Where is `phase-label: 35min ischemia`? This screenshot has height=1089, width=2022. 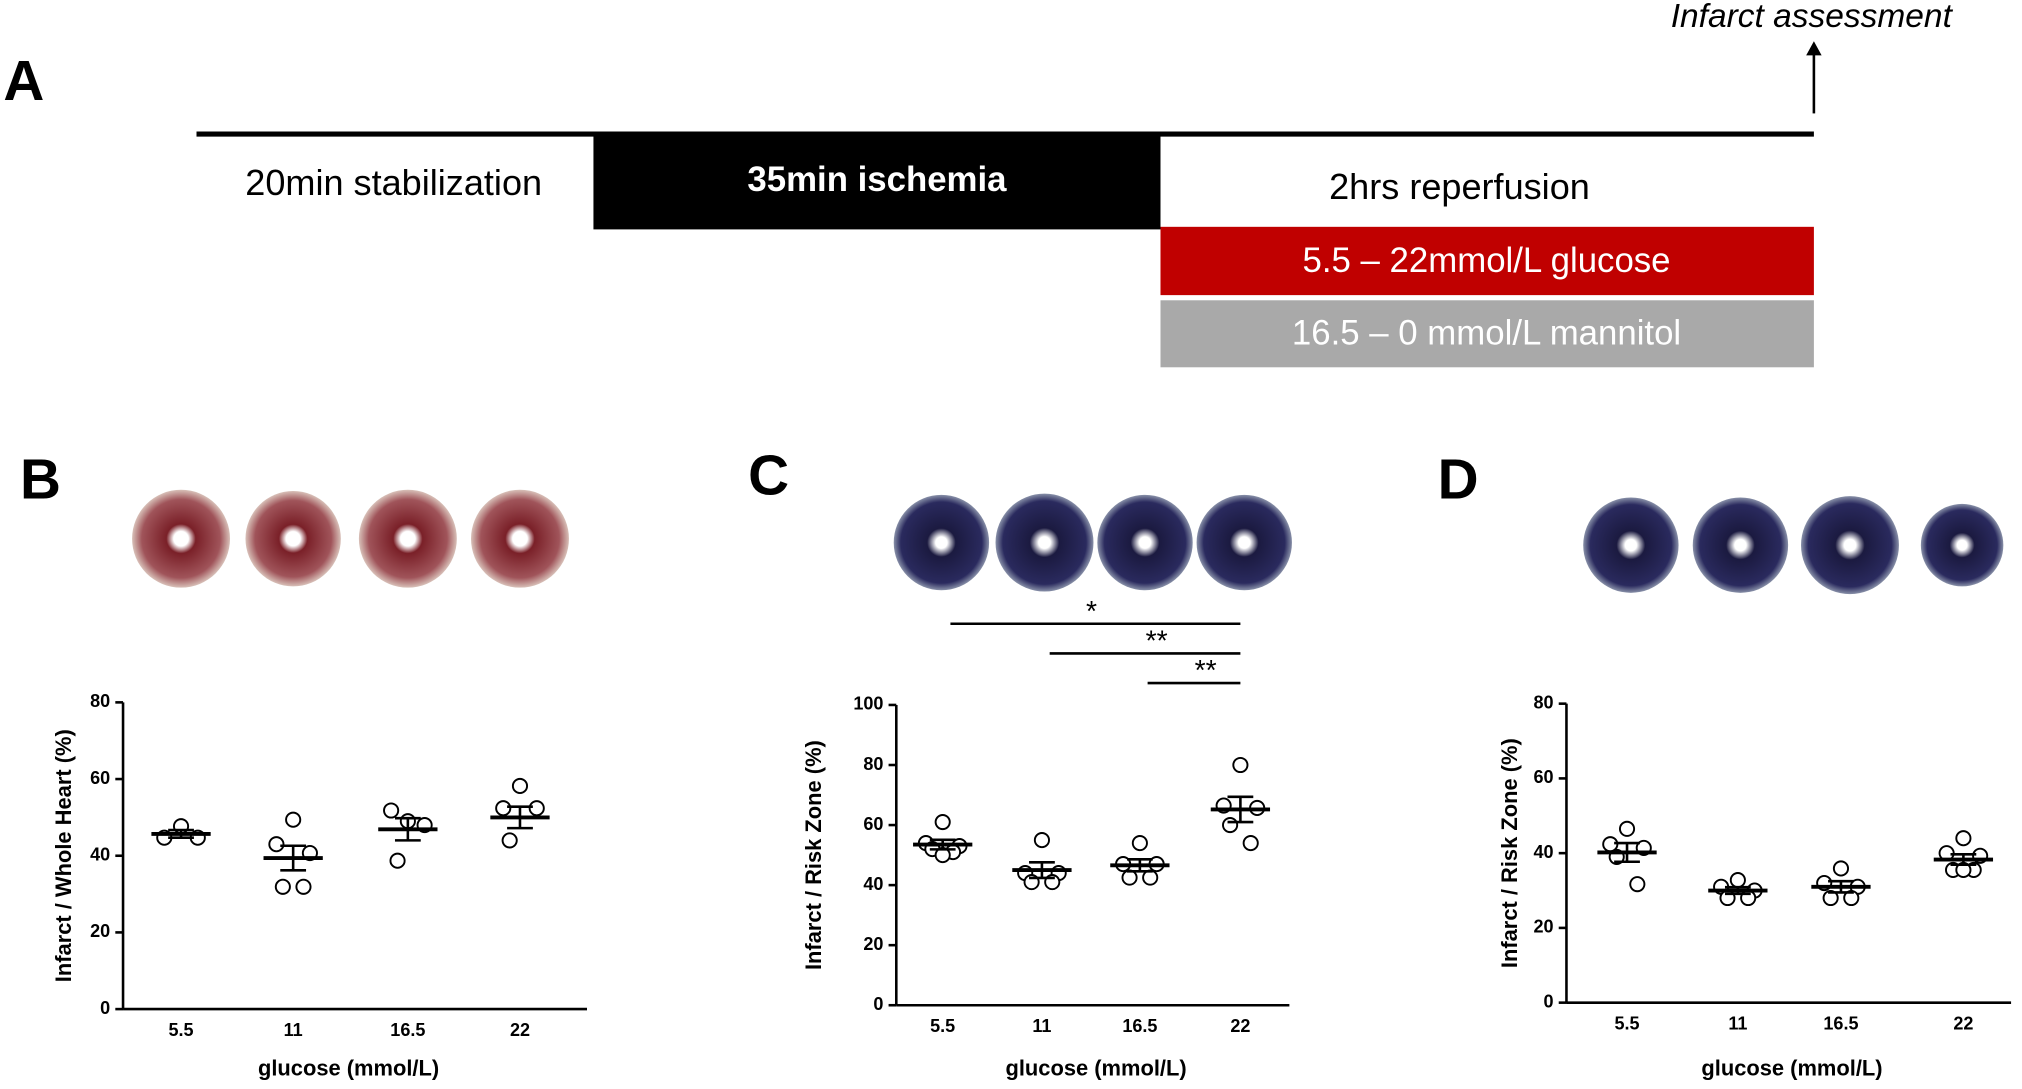 phase-label: 35min ischemia is located at coordinates (877, 180).